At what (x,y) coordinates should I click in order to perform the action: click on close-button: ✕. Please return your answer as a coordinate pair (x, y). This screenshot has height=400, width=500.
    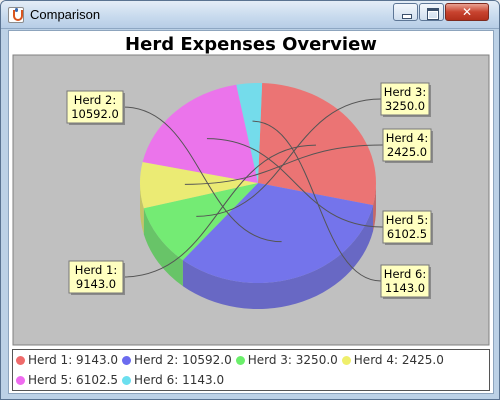
    Looking at the image, I should click on (467, 12).